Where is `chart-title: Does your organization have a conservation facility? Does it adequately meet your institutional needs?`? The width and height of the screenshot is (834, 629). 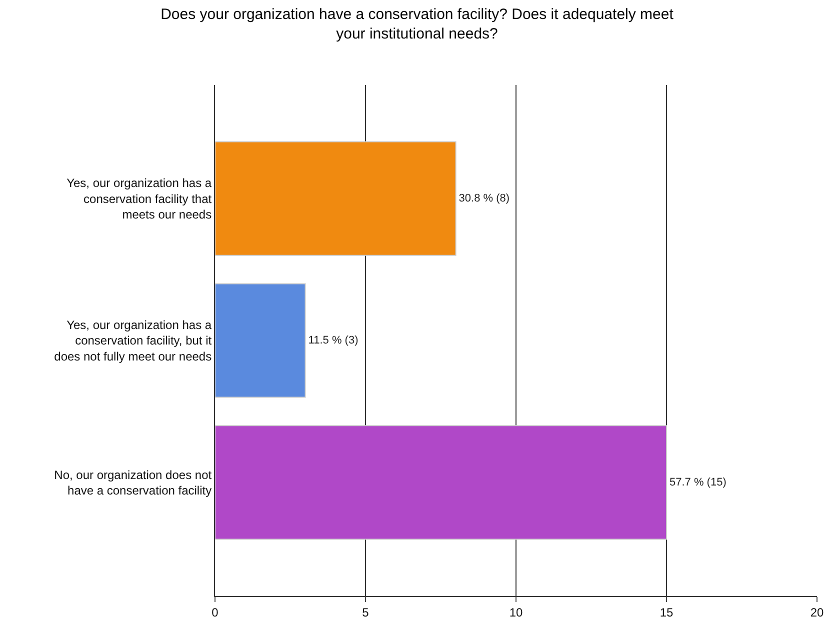 chart-title: Does your organization have a conservation facility? Does it adequately meet your institutional needs? is located at coordinates (417, 24).